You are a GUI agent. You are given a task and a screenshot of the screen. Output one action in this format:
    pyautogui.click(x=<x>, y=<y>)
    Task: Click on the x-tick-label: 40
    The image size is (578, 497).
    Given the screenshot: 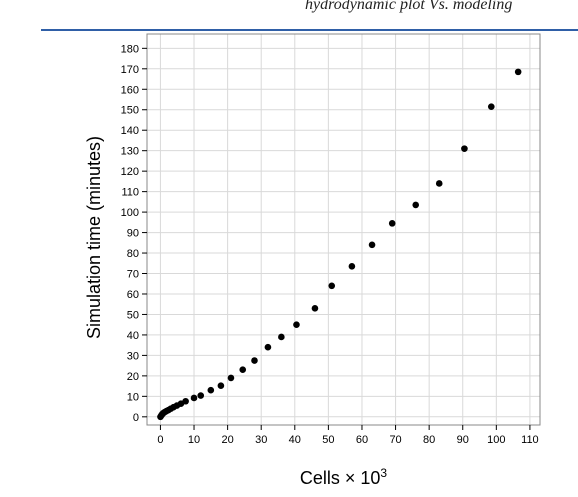 What is the action you would take?
    pyautogui.click(x=295, y=440)
    